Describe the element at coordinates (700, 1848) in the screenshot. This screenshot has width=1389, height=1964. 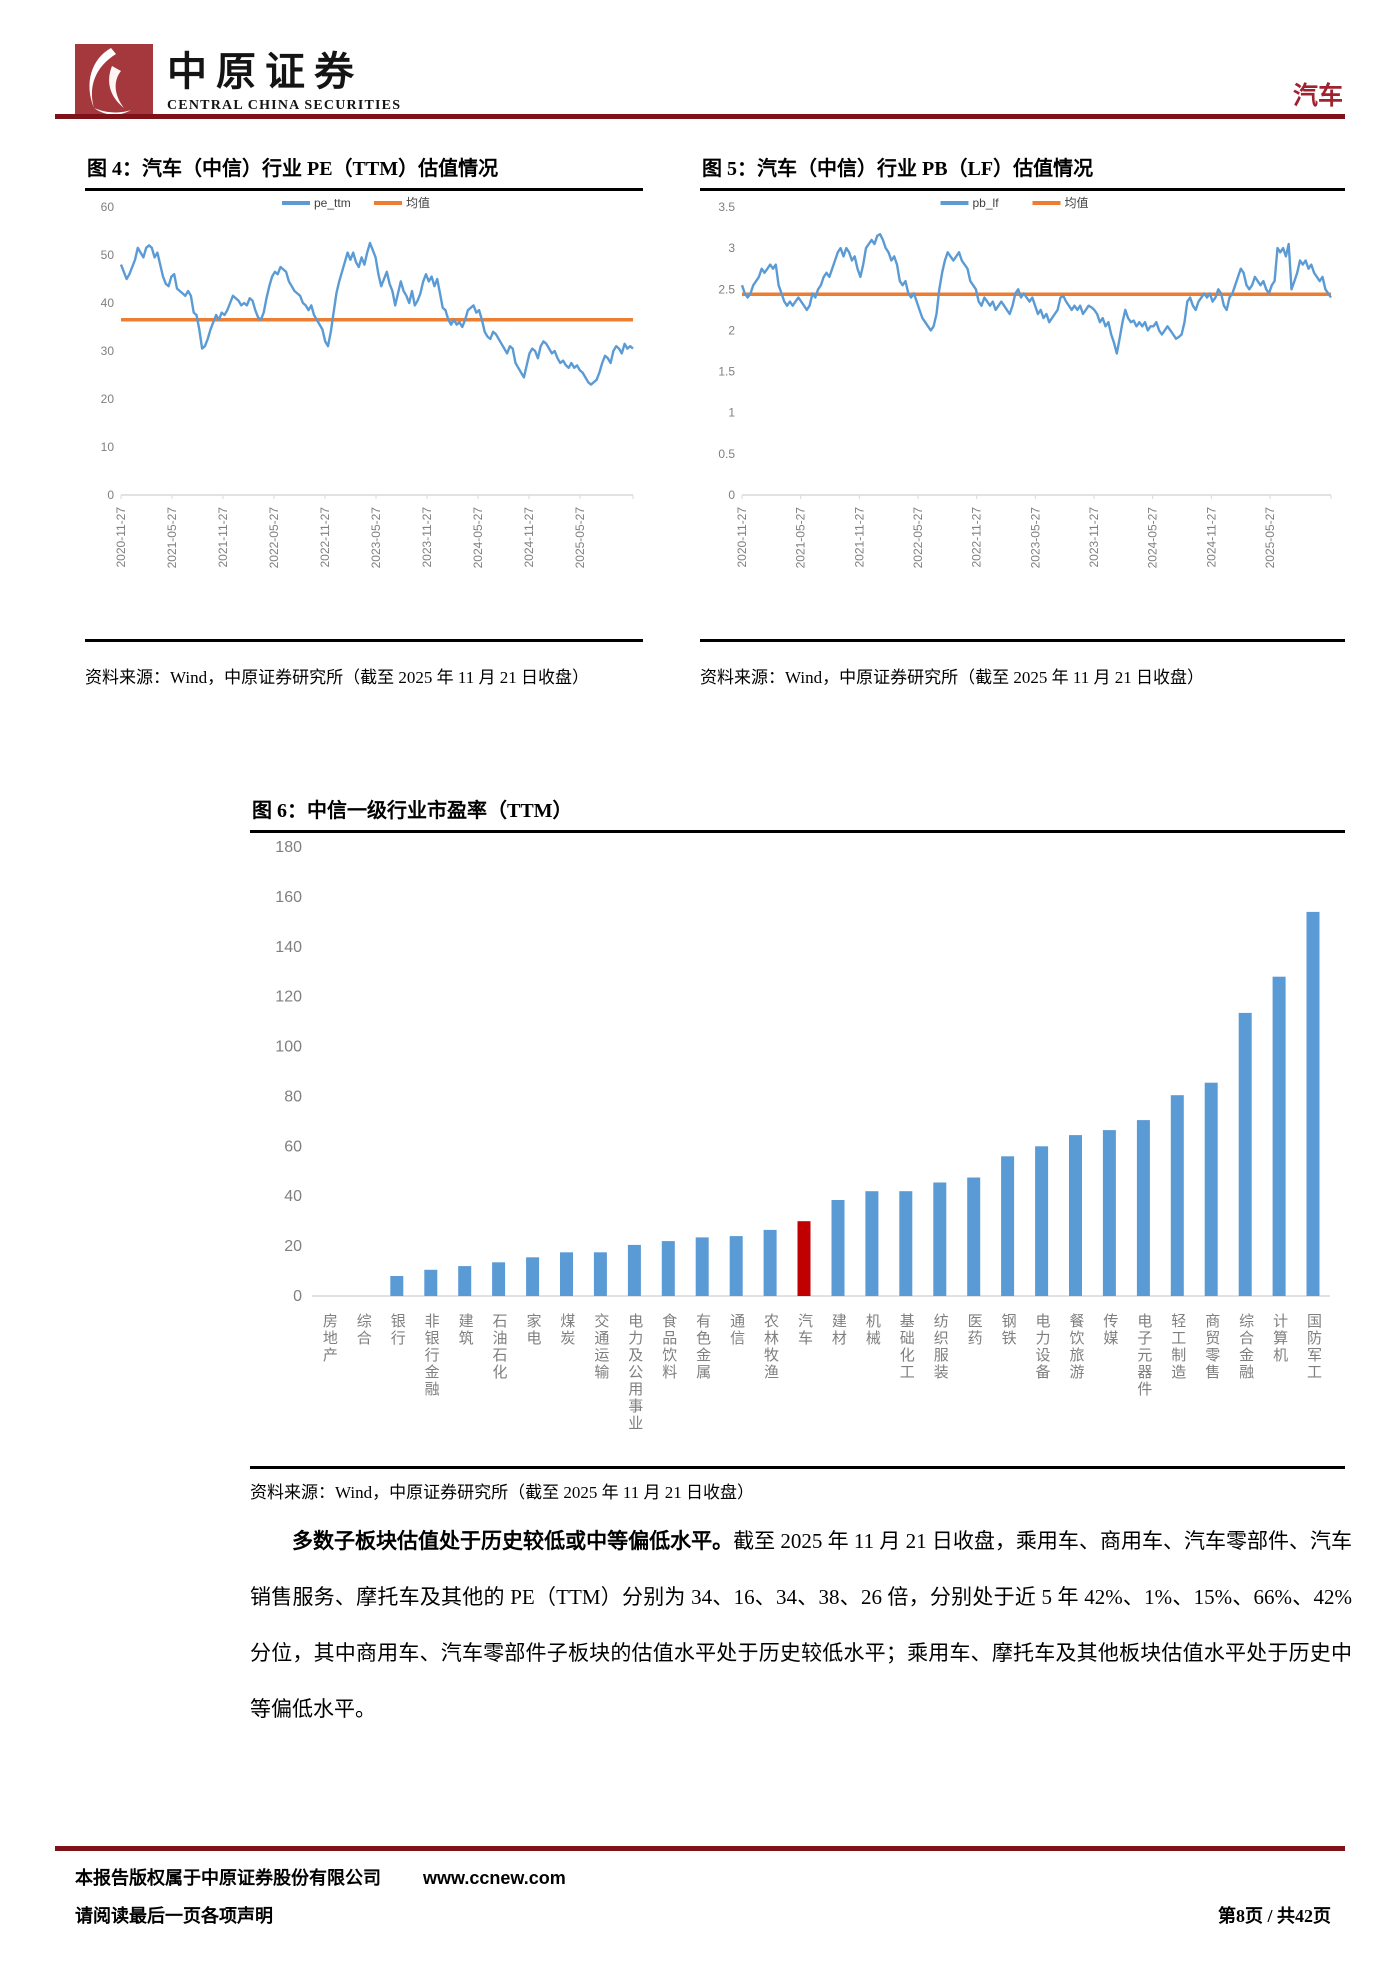
I see `footer-divider` at that location.